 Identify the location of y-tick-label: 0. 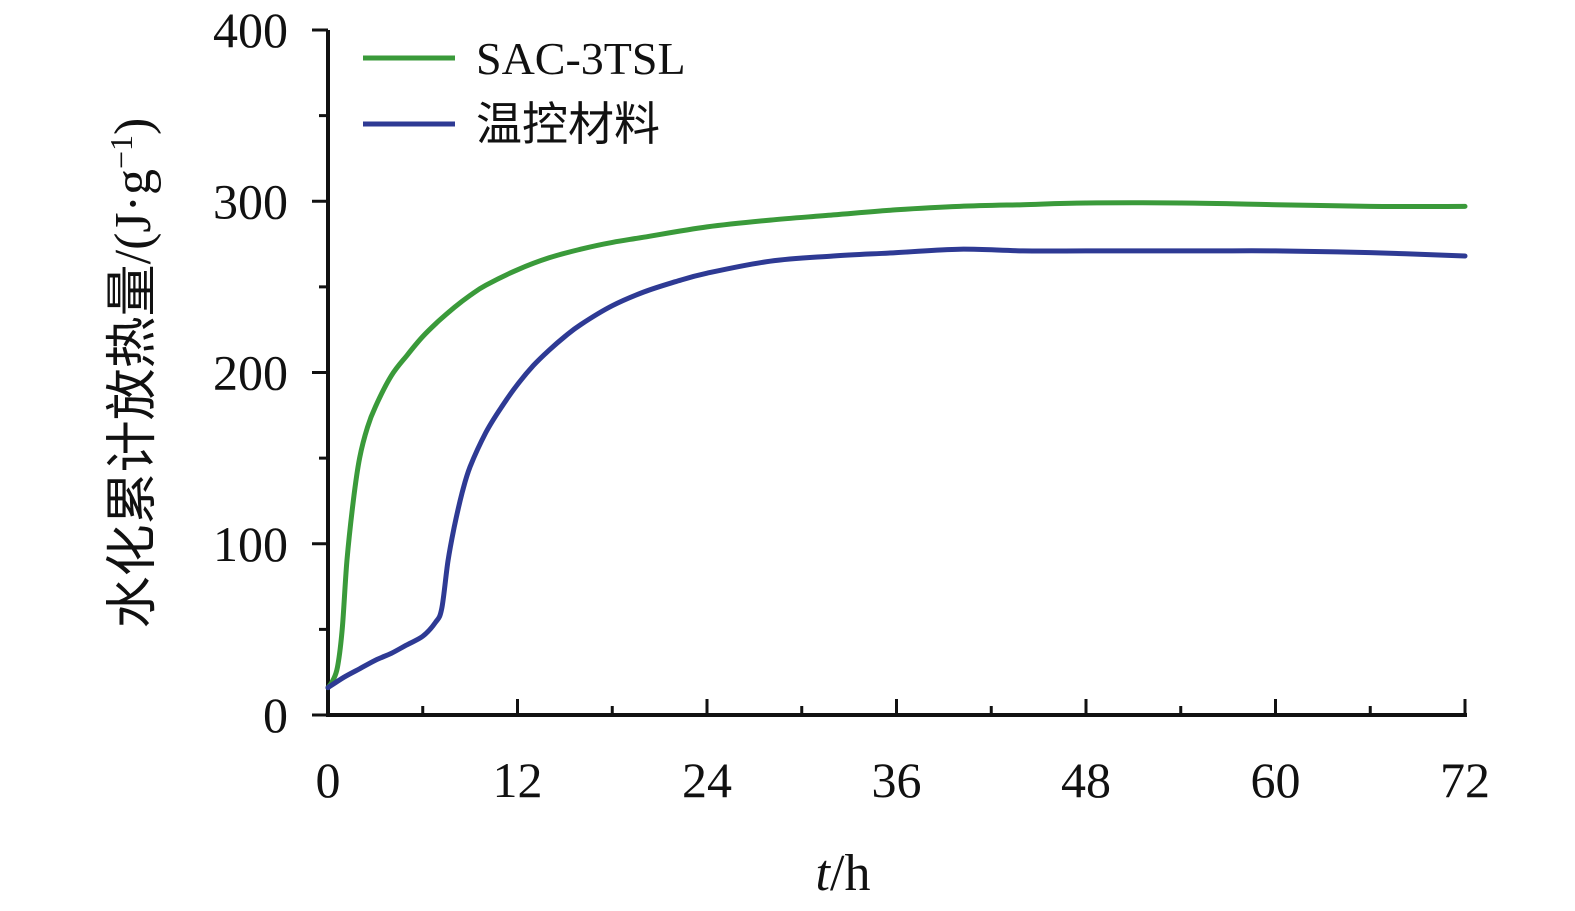
(275, 715).